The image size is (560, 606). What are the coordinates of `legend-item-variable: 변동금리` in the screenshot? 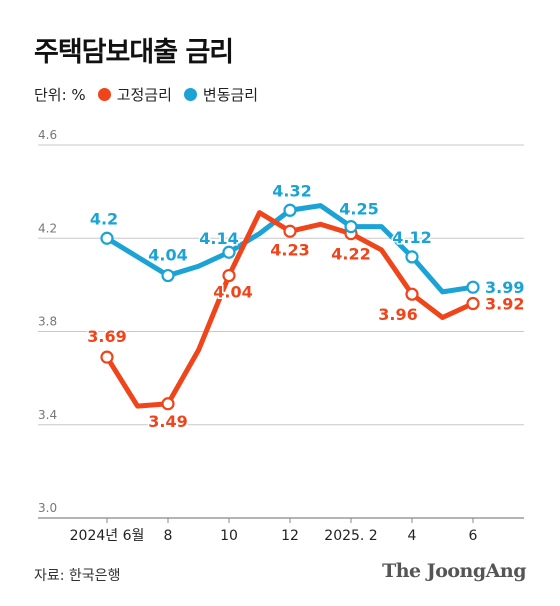 It's located at (221, 94).